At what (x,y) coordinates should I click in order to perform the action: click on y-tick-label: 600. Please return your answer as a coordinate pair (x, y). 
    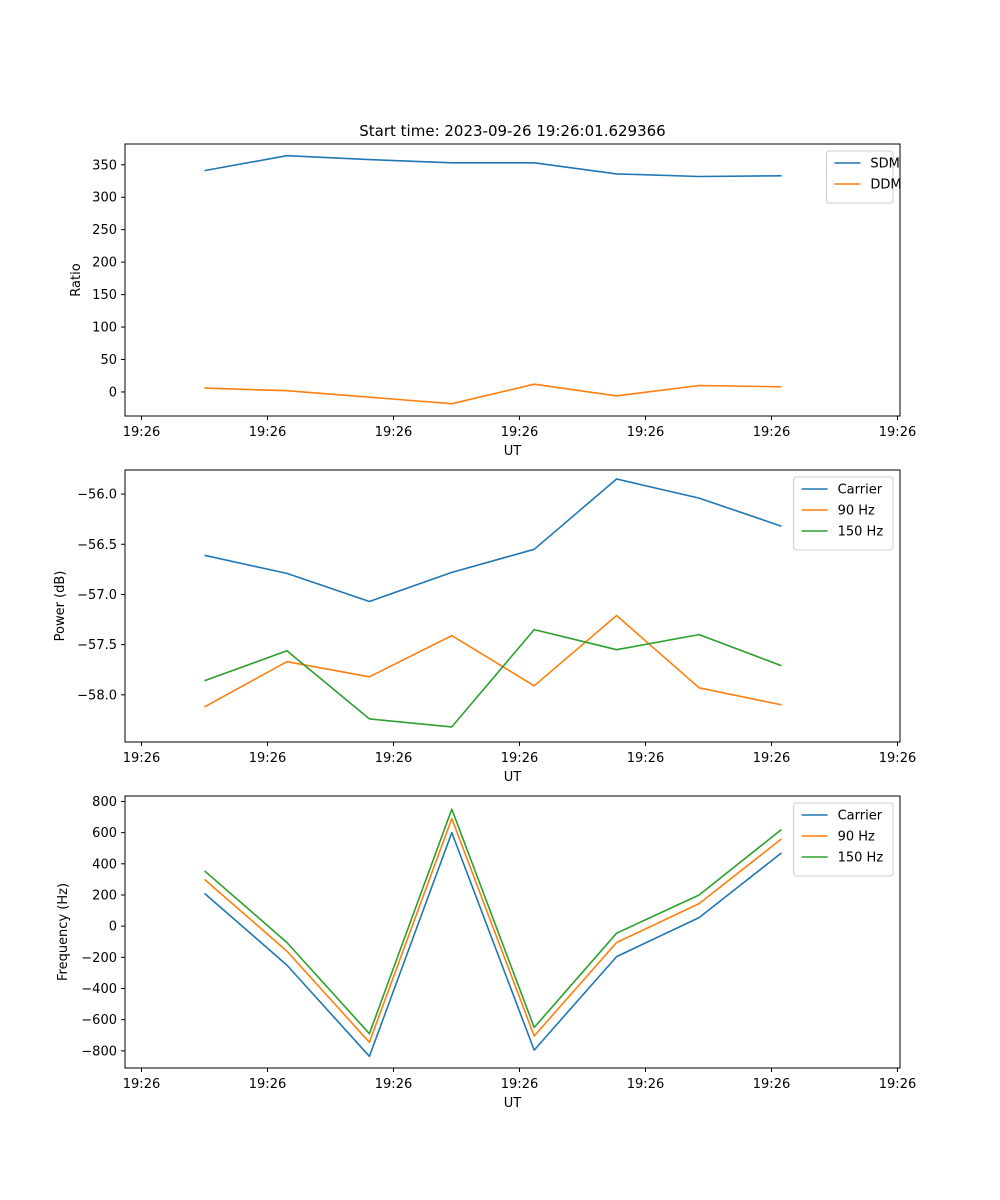
    Looking at the image, I should click on (104, 833).